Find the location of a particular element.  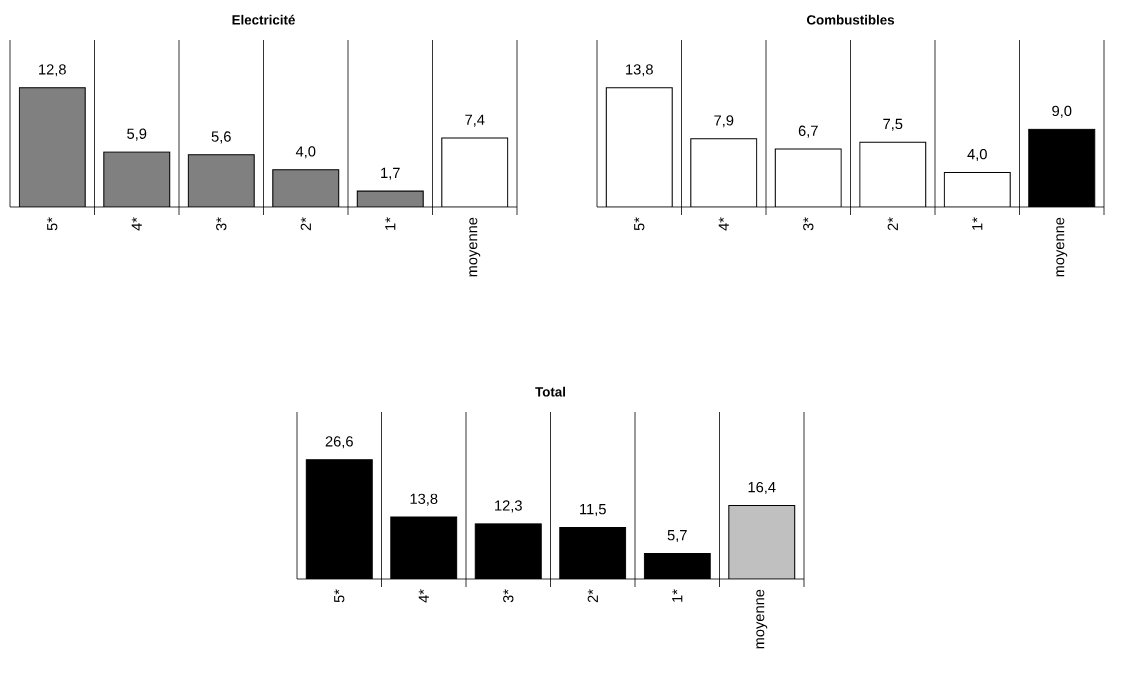

data-label: 12,8 is located at coordinates (52, 70).